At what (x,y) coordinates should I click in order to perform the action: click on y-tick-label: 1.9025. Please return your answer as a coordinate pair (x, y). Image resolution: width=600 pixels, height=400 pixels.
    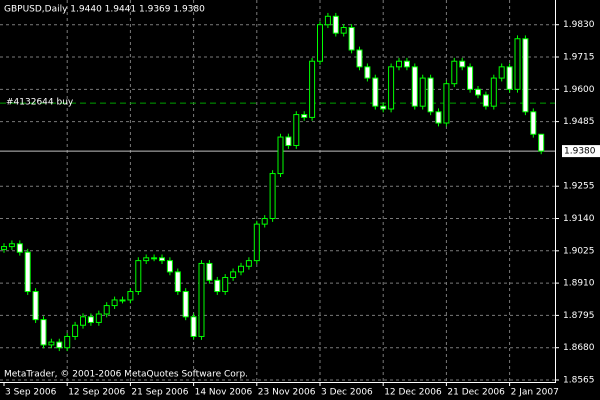
    Looking at the image, I should click on (579, 251).